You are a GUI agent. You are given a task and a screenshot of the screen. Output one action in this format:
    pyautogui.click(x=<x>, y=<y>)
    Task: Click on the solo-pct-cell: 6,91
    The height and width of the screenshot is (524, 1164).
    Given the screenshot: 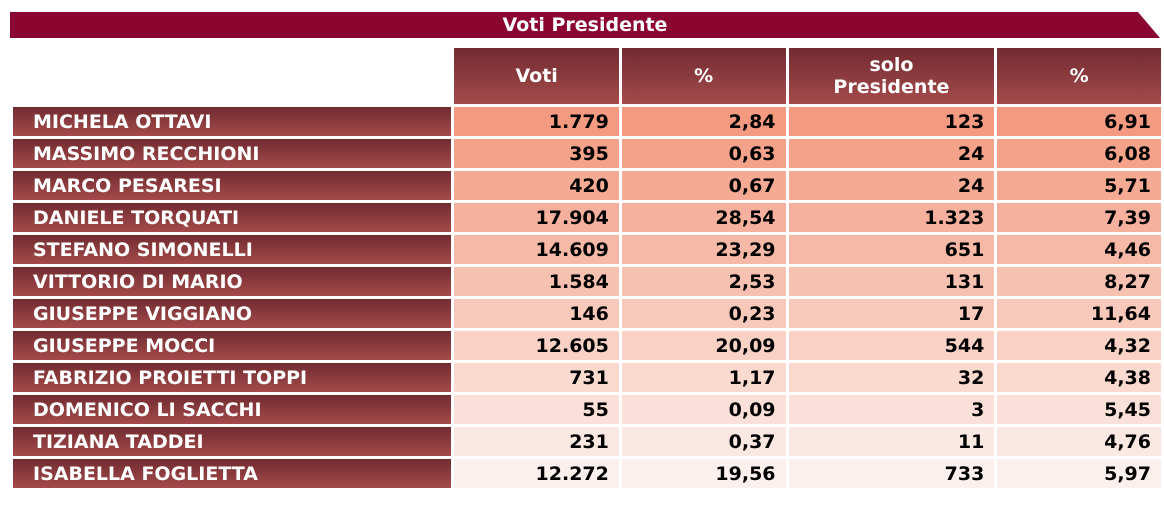 What is the action you would take?
    pyautogui.click(x=1079, y=121)
    